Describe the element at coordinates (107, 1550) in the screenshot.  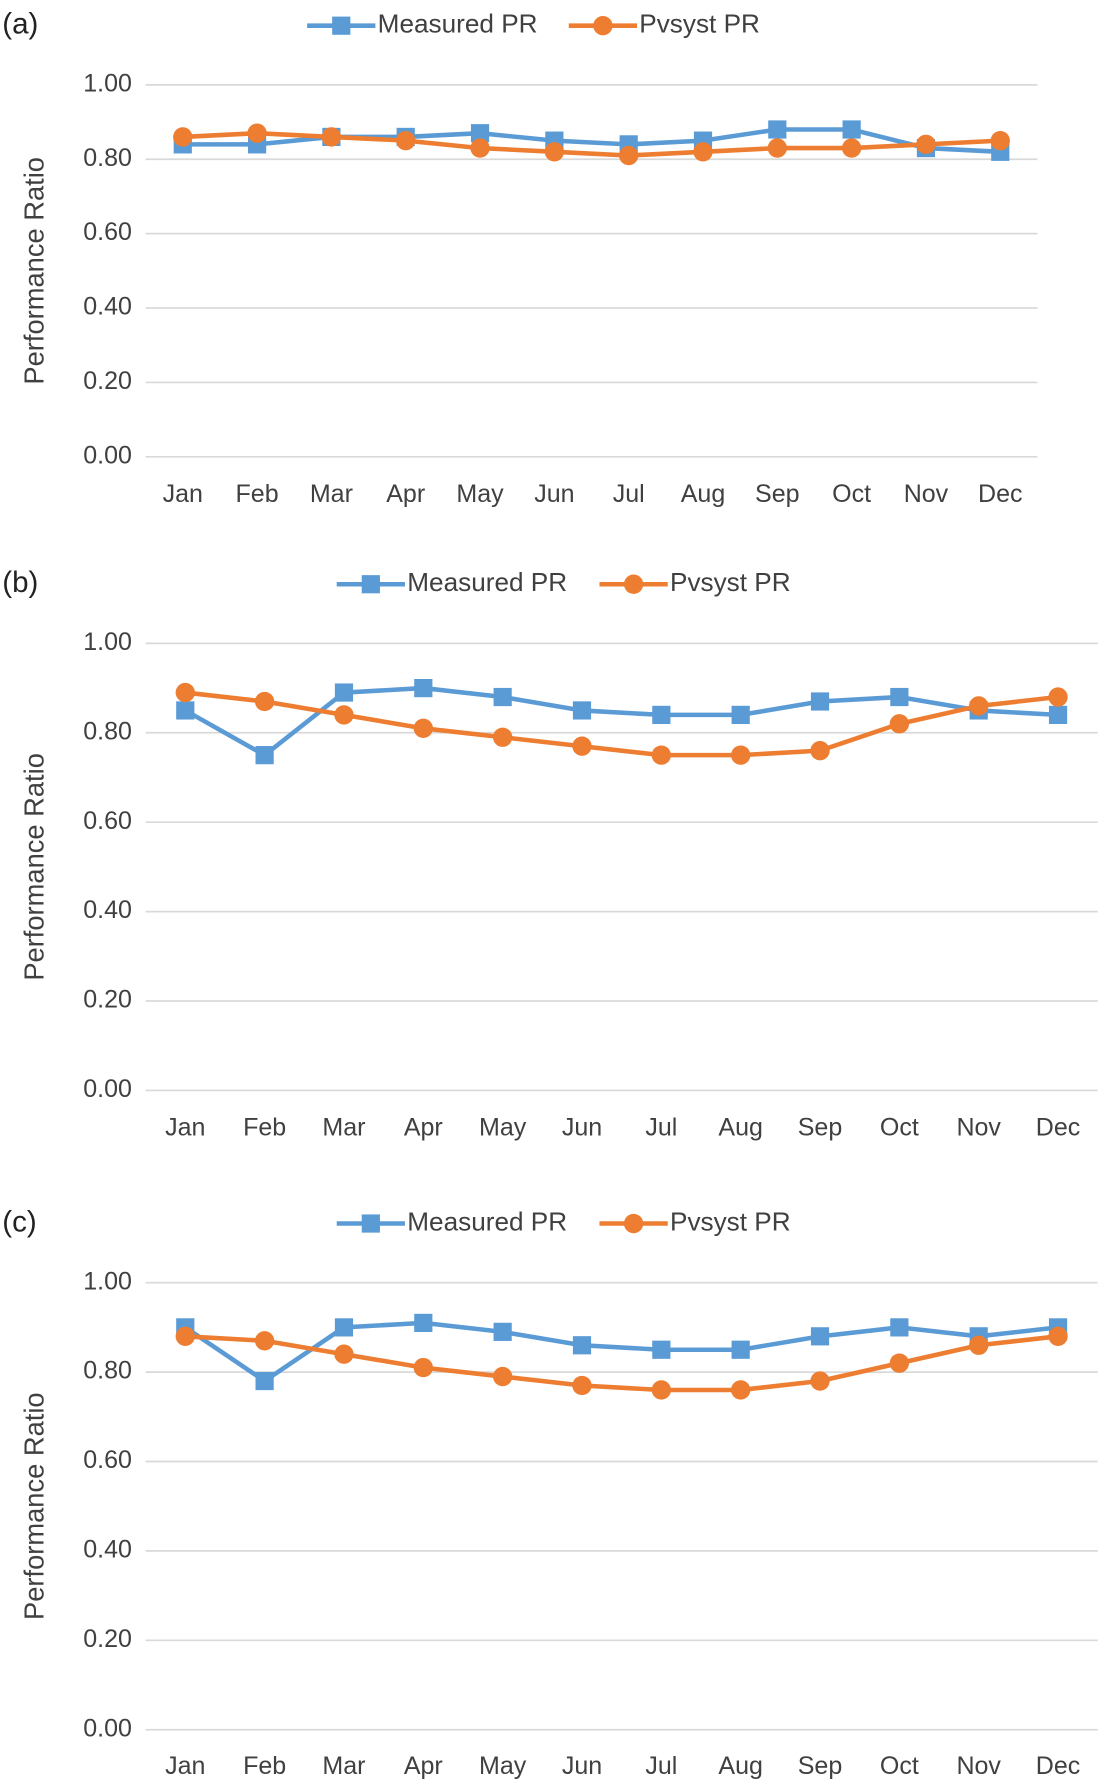
I see `y-tick-label: 0.40` at that location.